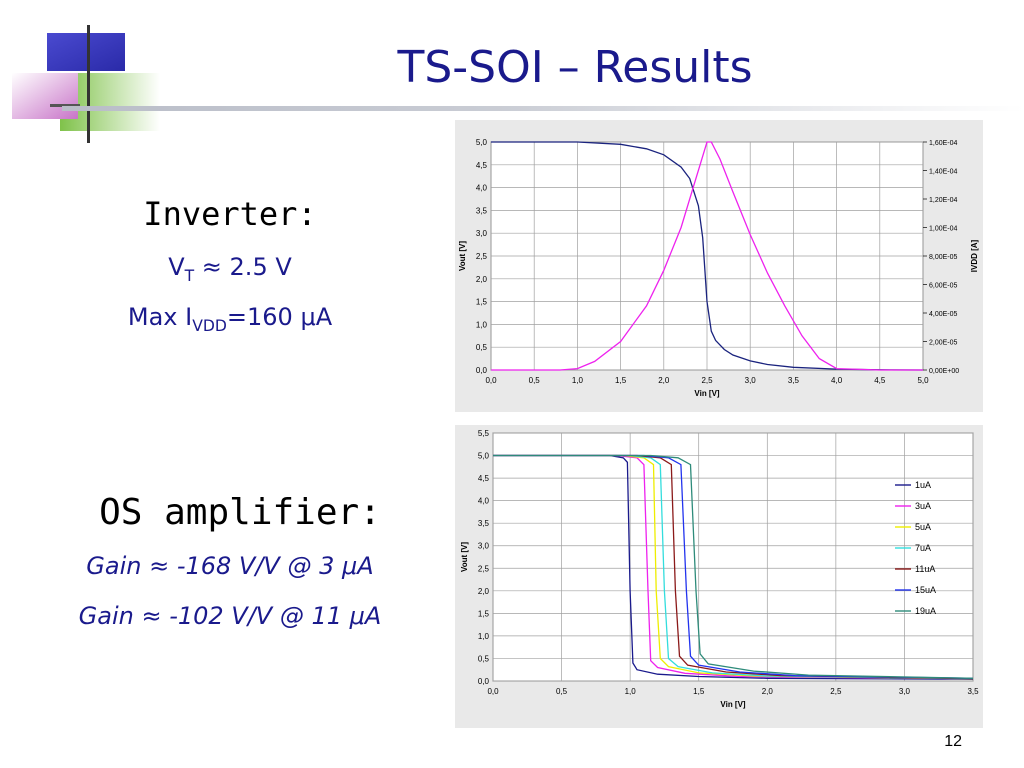 The width and height of the screenshot is (1024, 768). What do you see at coordinates (943, 172) in the screenshot?
I see `y2-tick-label: 1,40E-04` at bounding box center [943, 172].